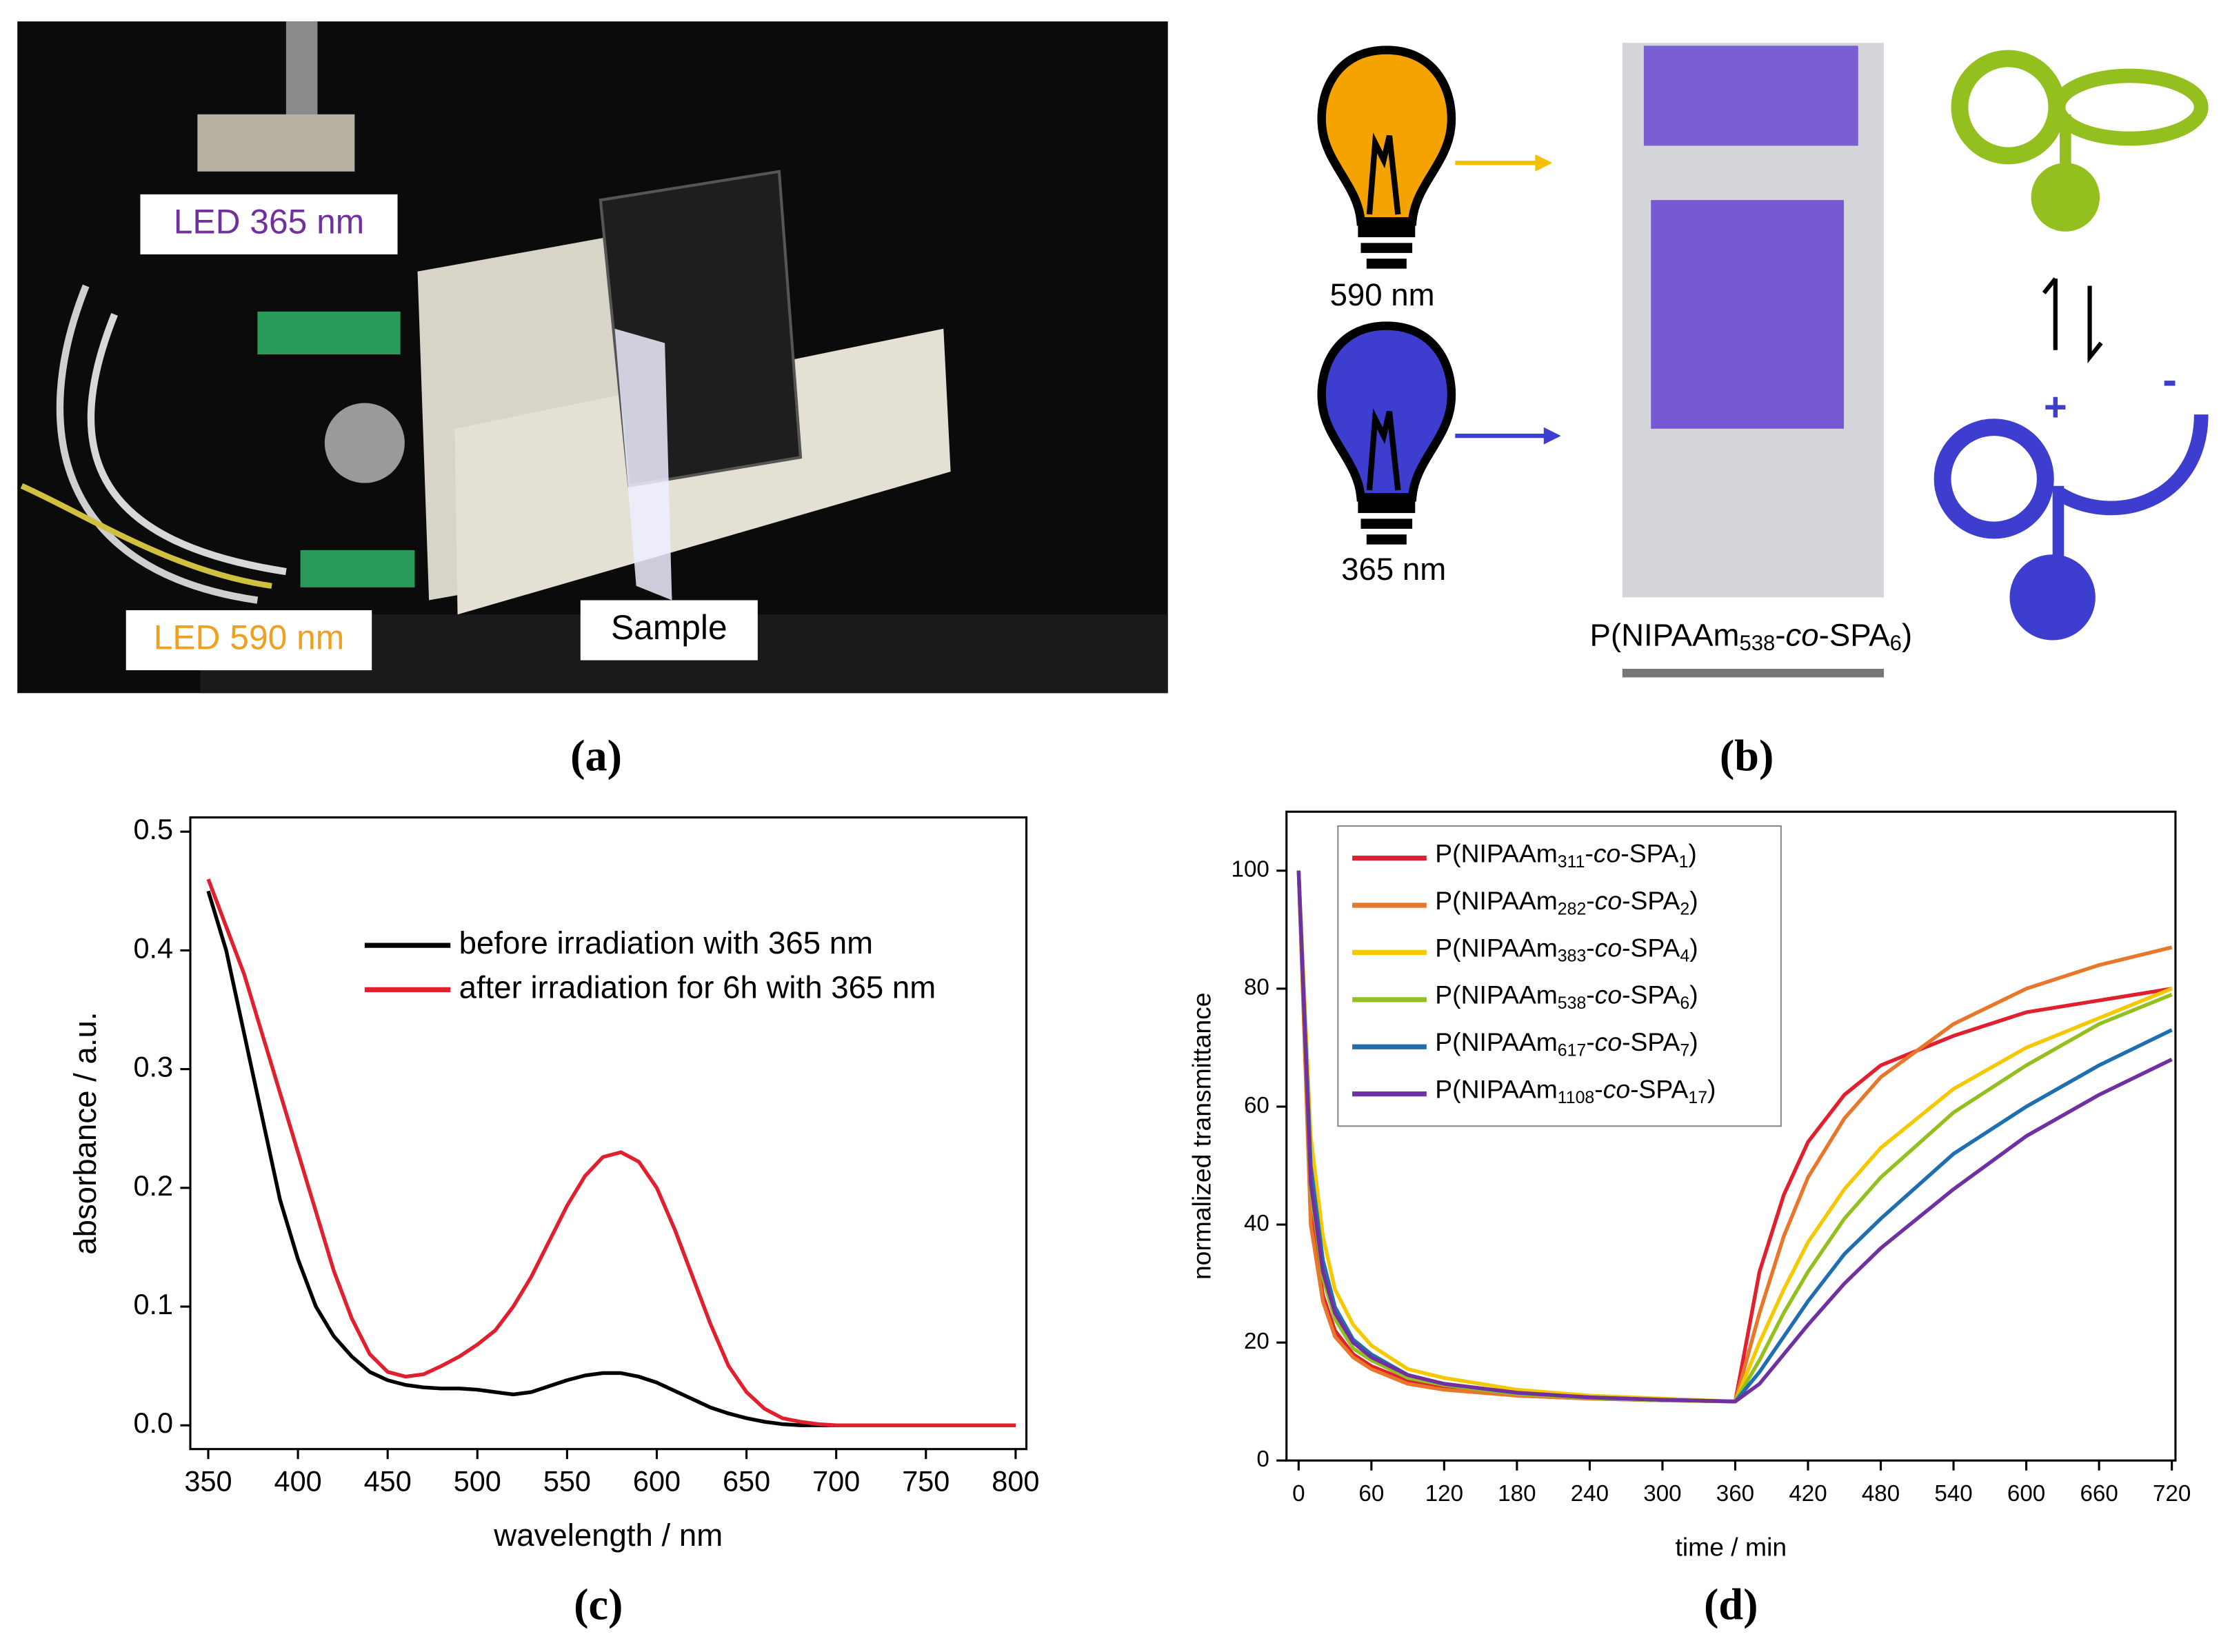 This screenshot has width=2230, height=1652. I want to click on y-tick-label: 60, so click(1256, 1105).